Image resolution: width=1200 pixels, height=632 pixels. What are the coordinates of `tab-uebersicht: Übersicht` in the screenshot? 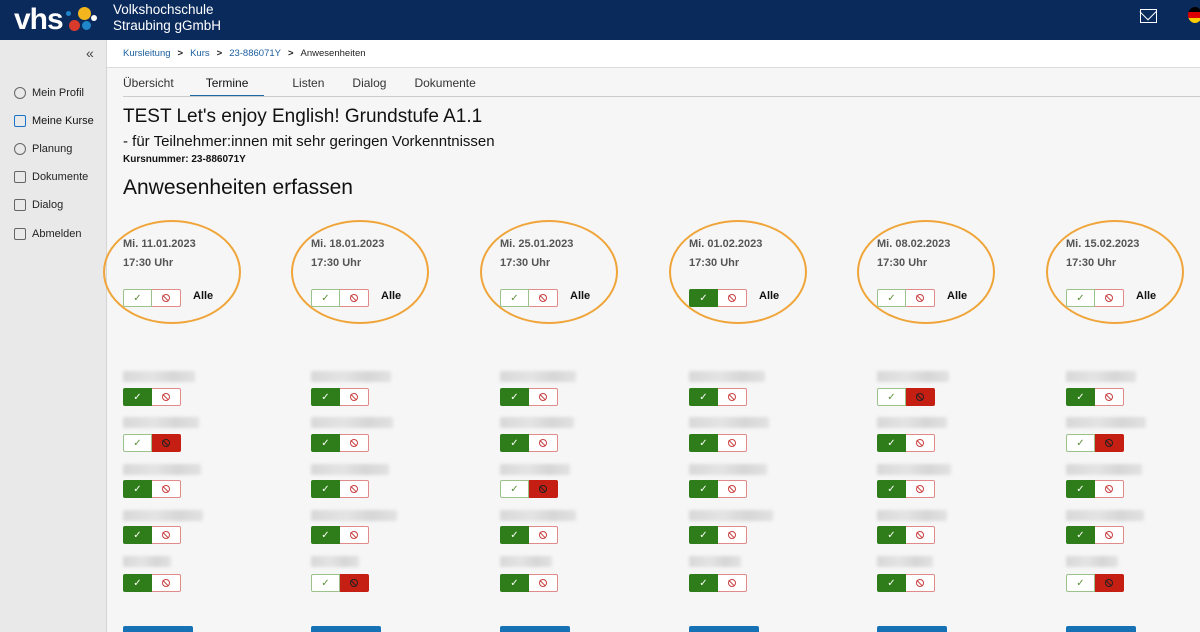 It's located at (148, 83).